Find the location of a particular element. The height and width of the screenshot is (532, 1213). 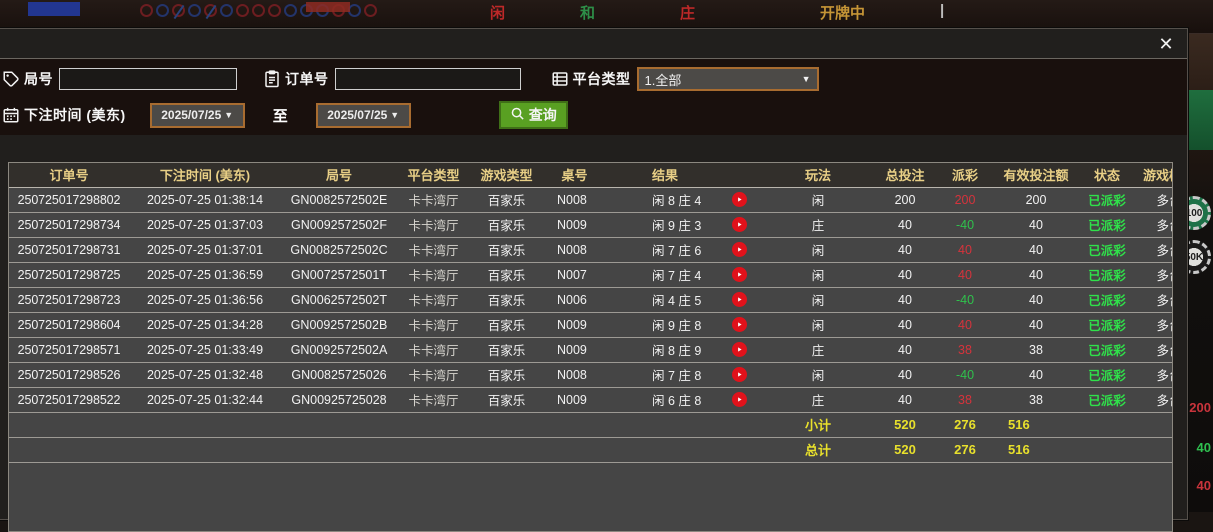

col-play: 玩法 is located at coordinates (818, 175).